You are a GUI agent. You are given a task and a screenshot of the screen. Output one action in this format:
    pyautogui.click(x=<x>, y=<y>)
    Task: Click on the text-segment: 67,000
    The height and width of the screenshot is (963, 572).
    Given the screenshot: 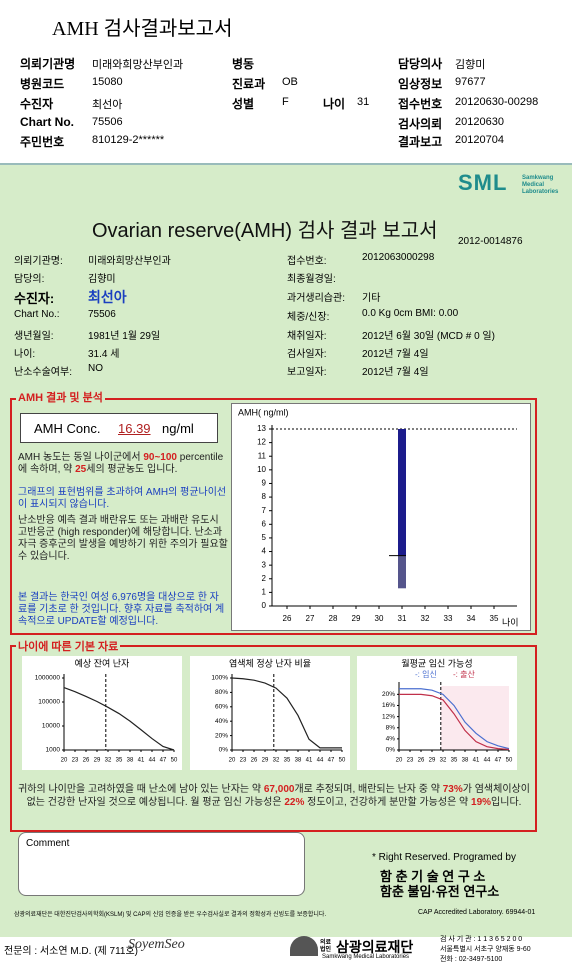 What is the action you would take?
    pyautogui.click(x=279, y=789)
    